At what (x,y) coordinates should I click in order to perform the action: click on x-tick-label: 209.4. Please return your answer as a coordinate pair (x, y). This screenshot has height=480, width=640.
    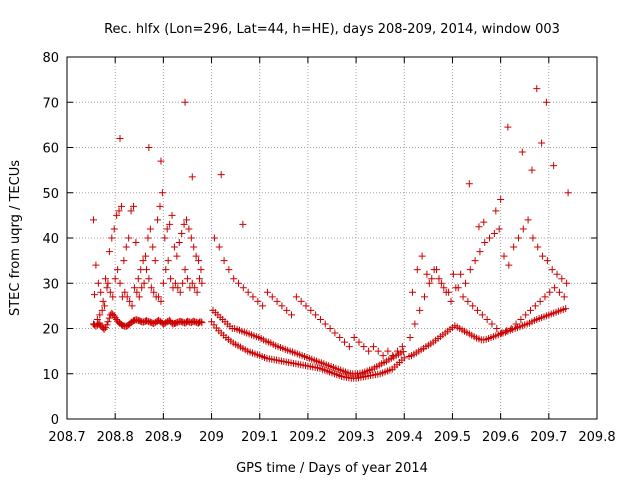
    Looking at the image, I should click on (404, 437).